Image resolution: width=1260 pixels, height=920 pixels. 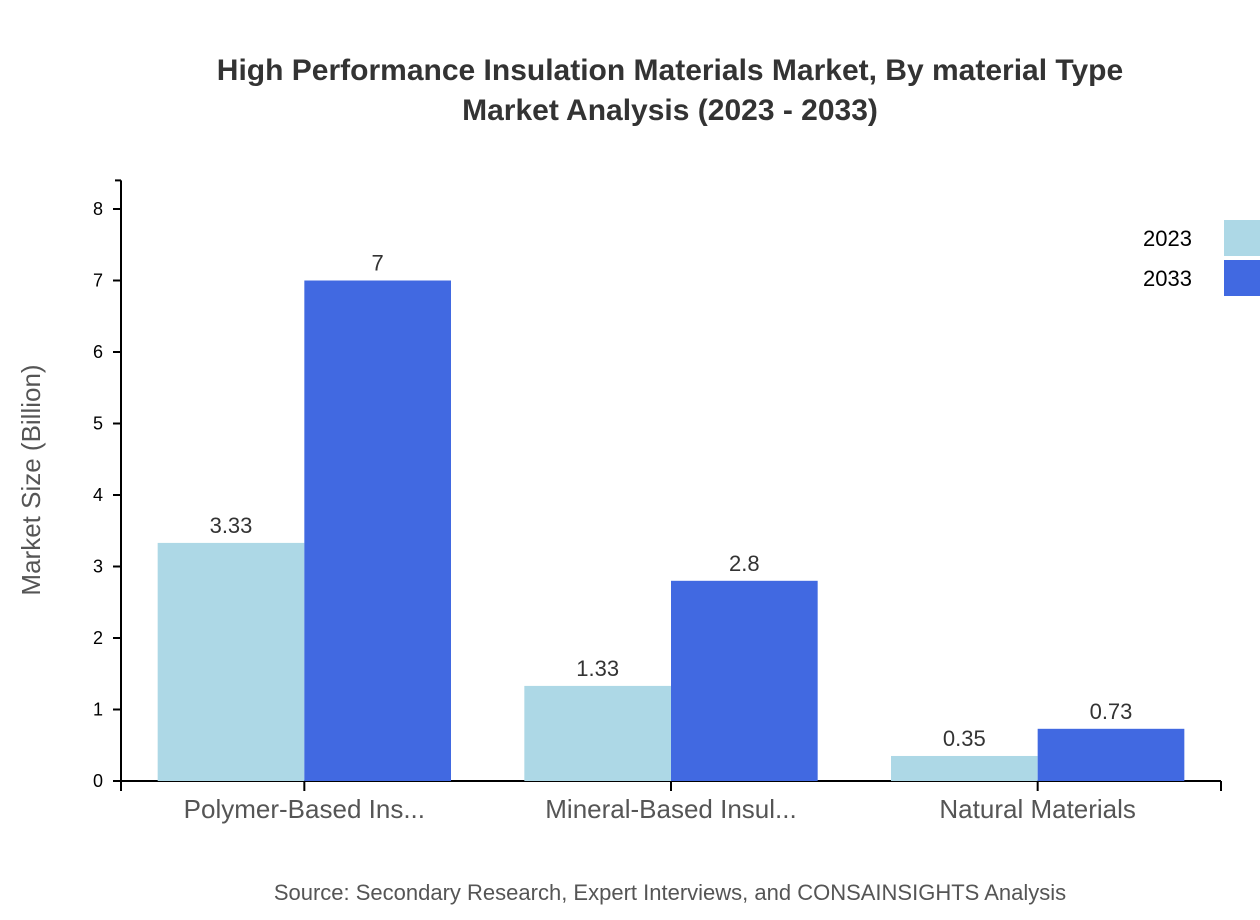 I want to click on data-label: 3.33, so click(x=231, y=525).